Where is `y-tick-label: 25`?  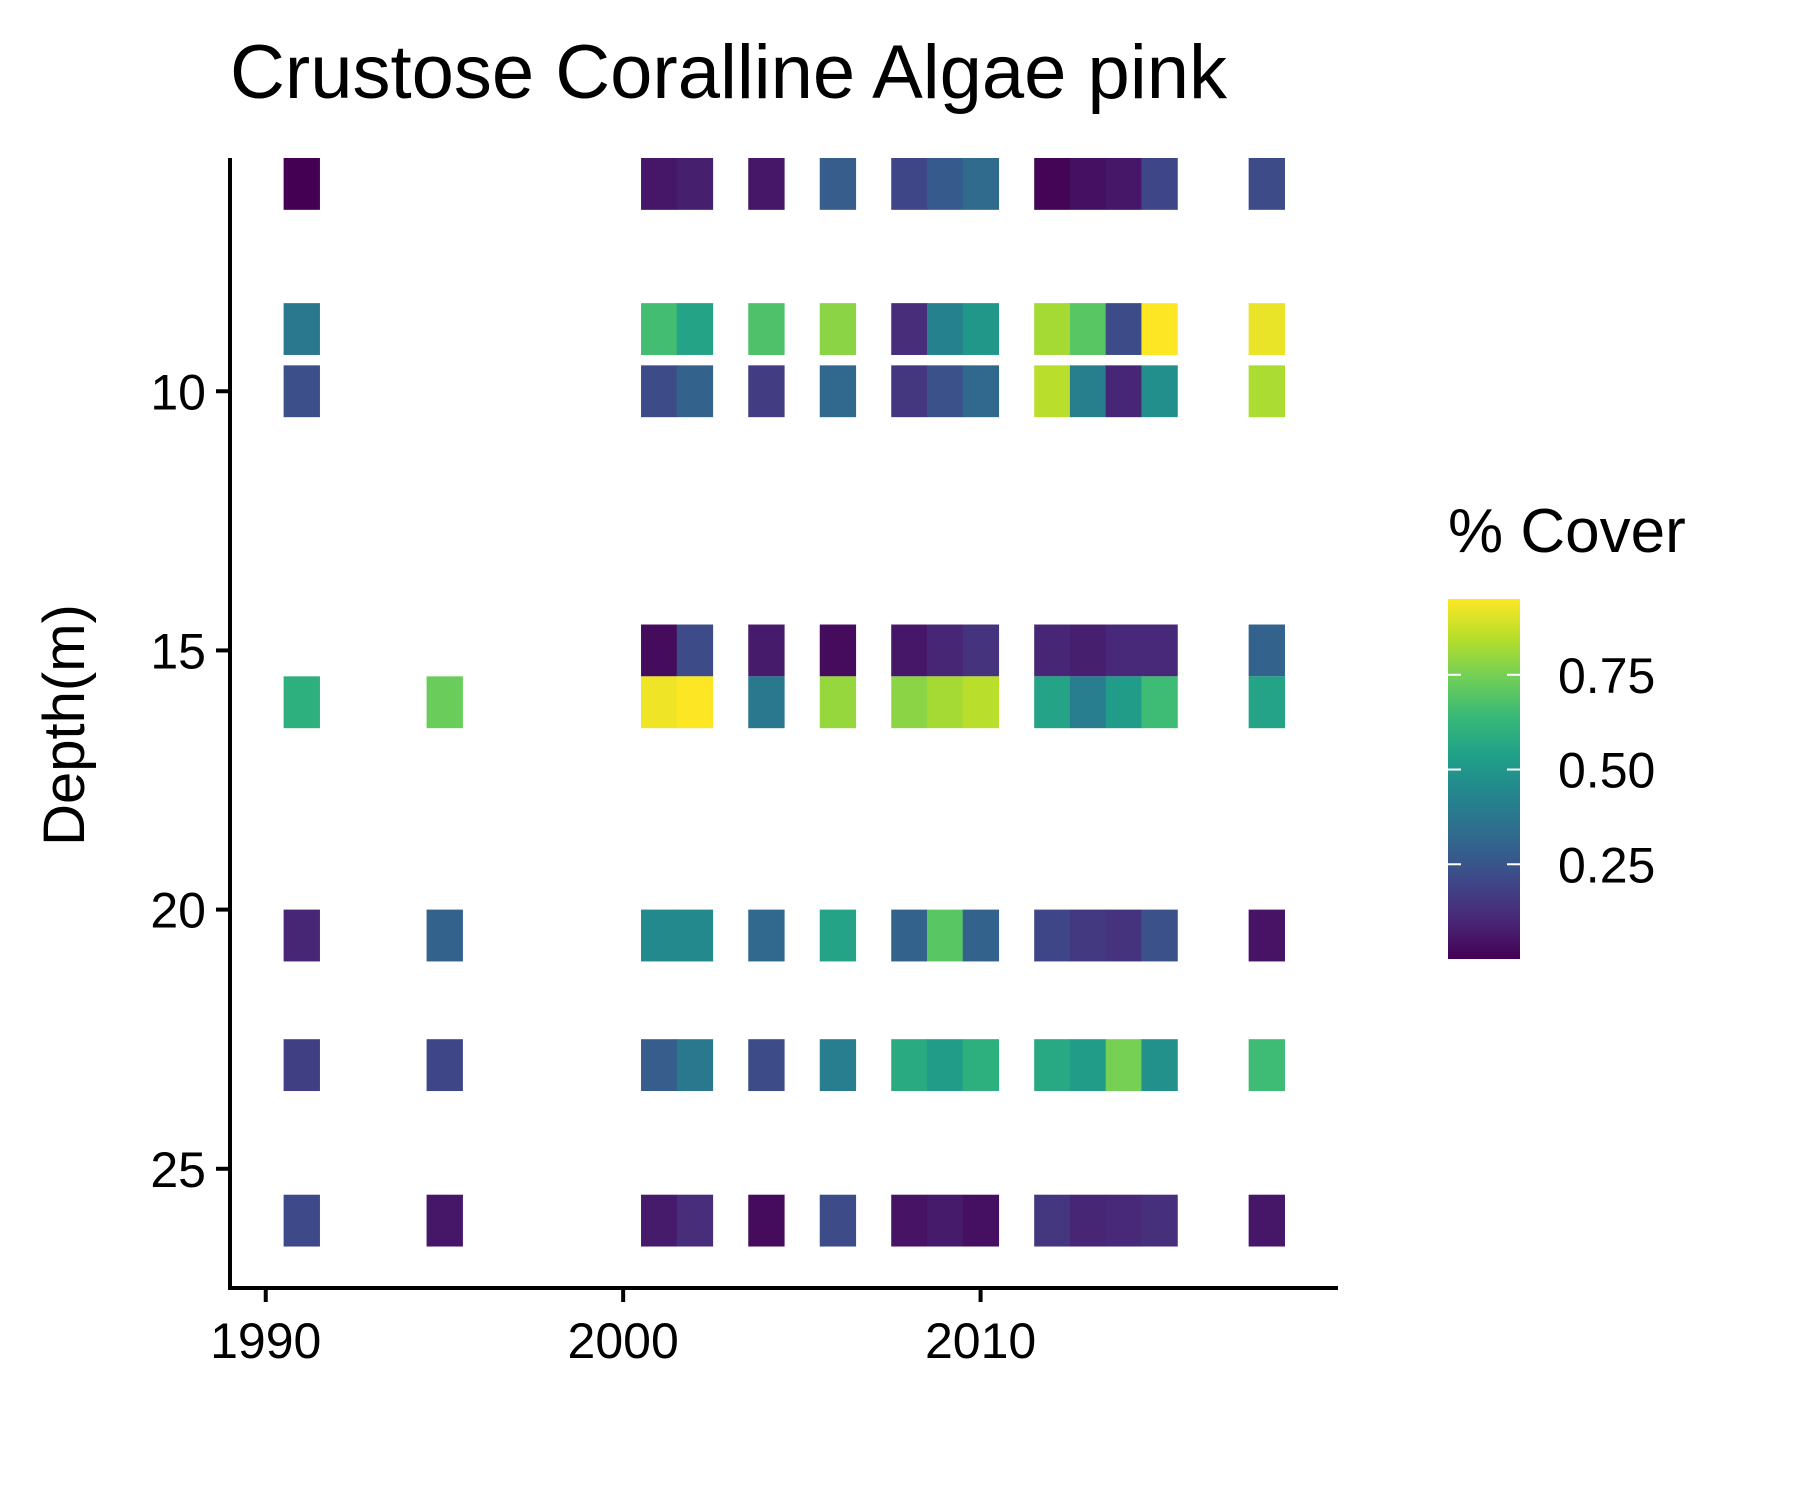 y-tick-label: 25 is located at coordinates (178, 1170).